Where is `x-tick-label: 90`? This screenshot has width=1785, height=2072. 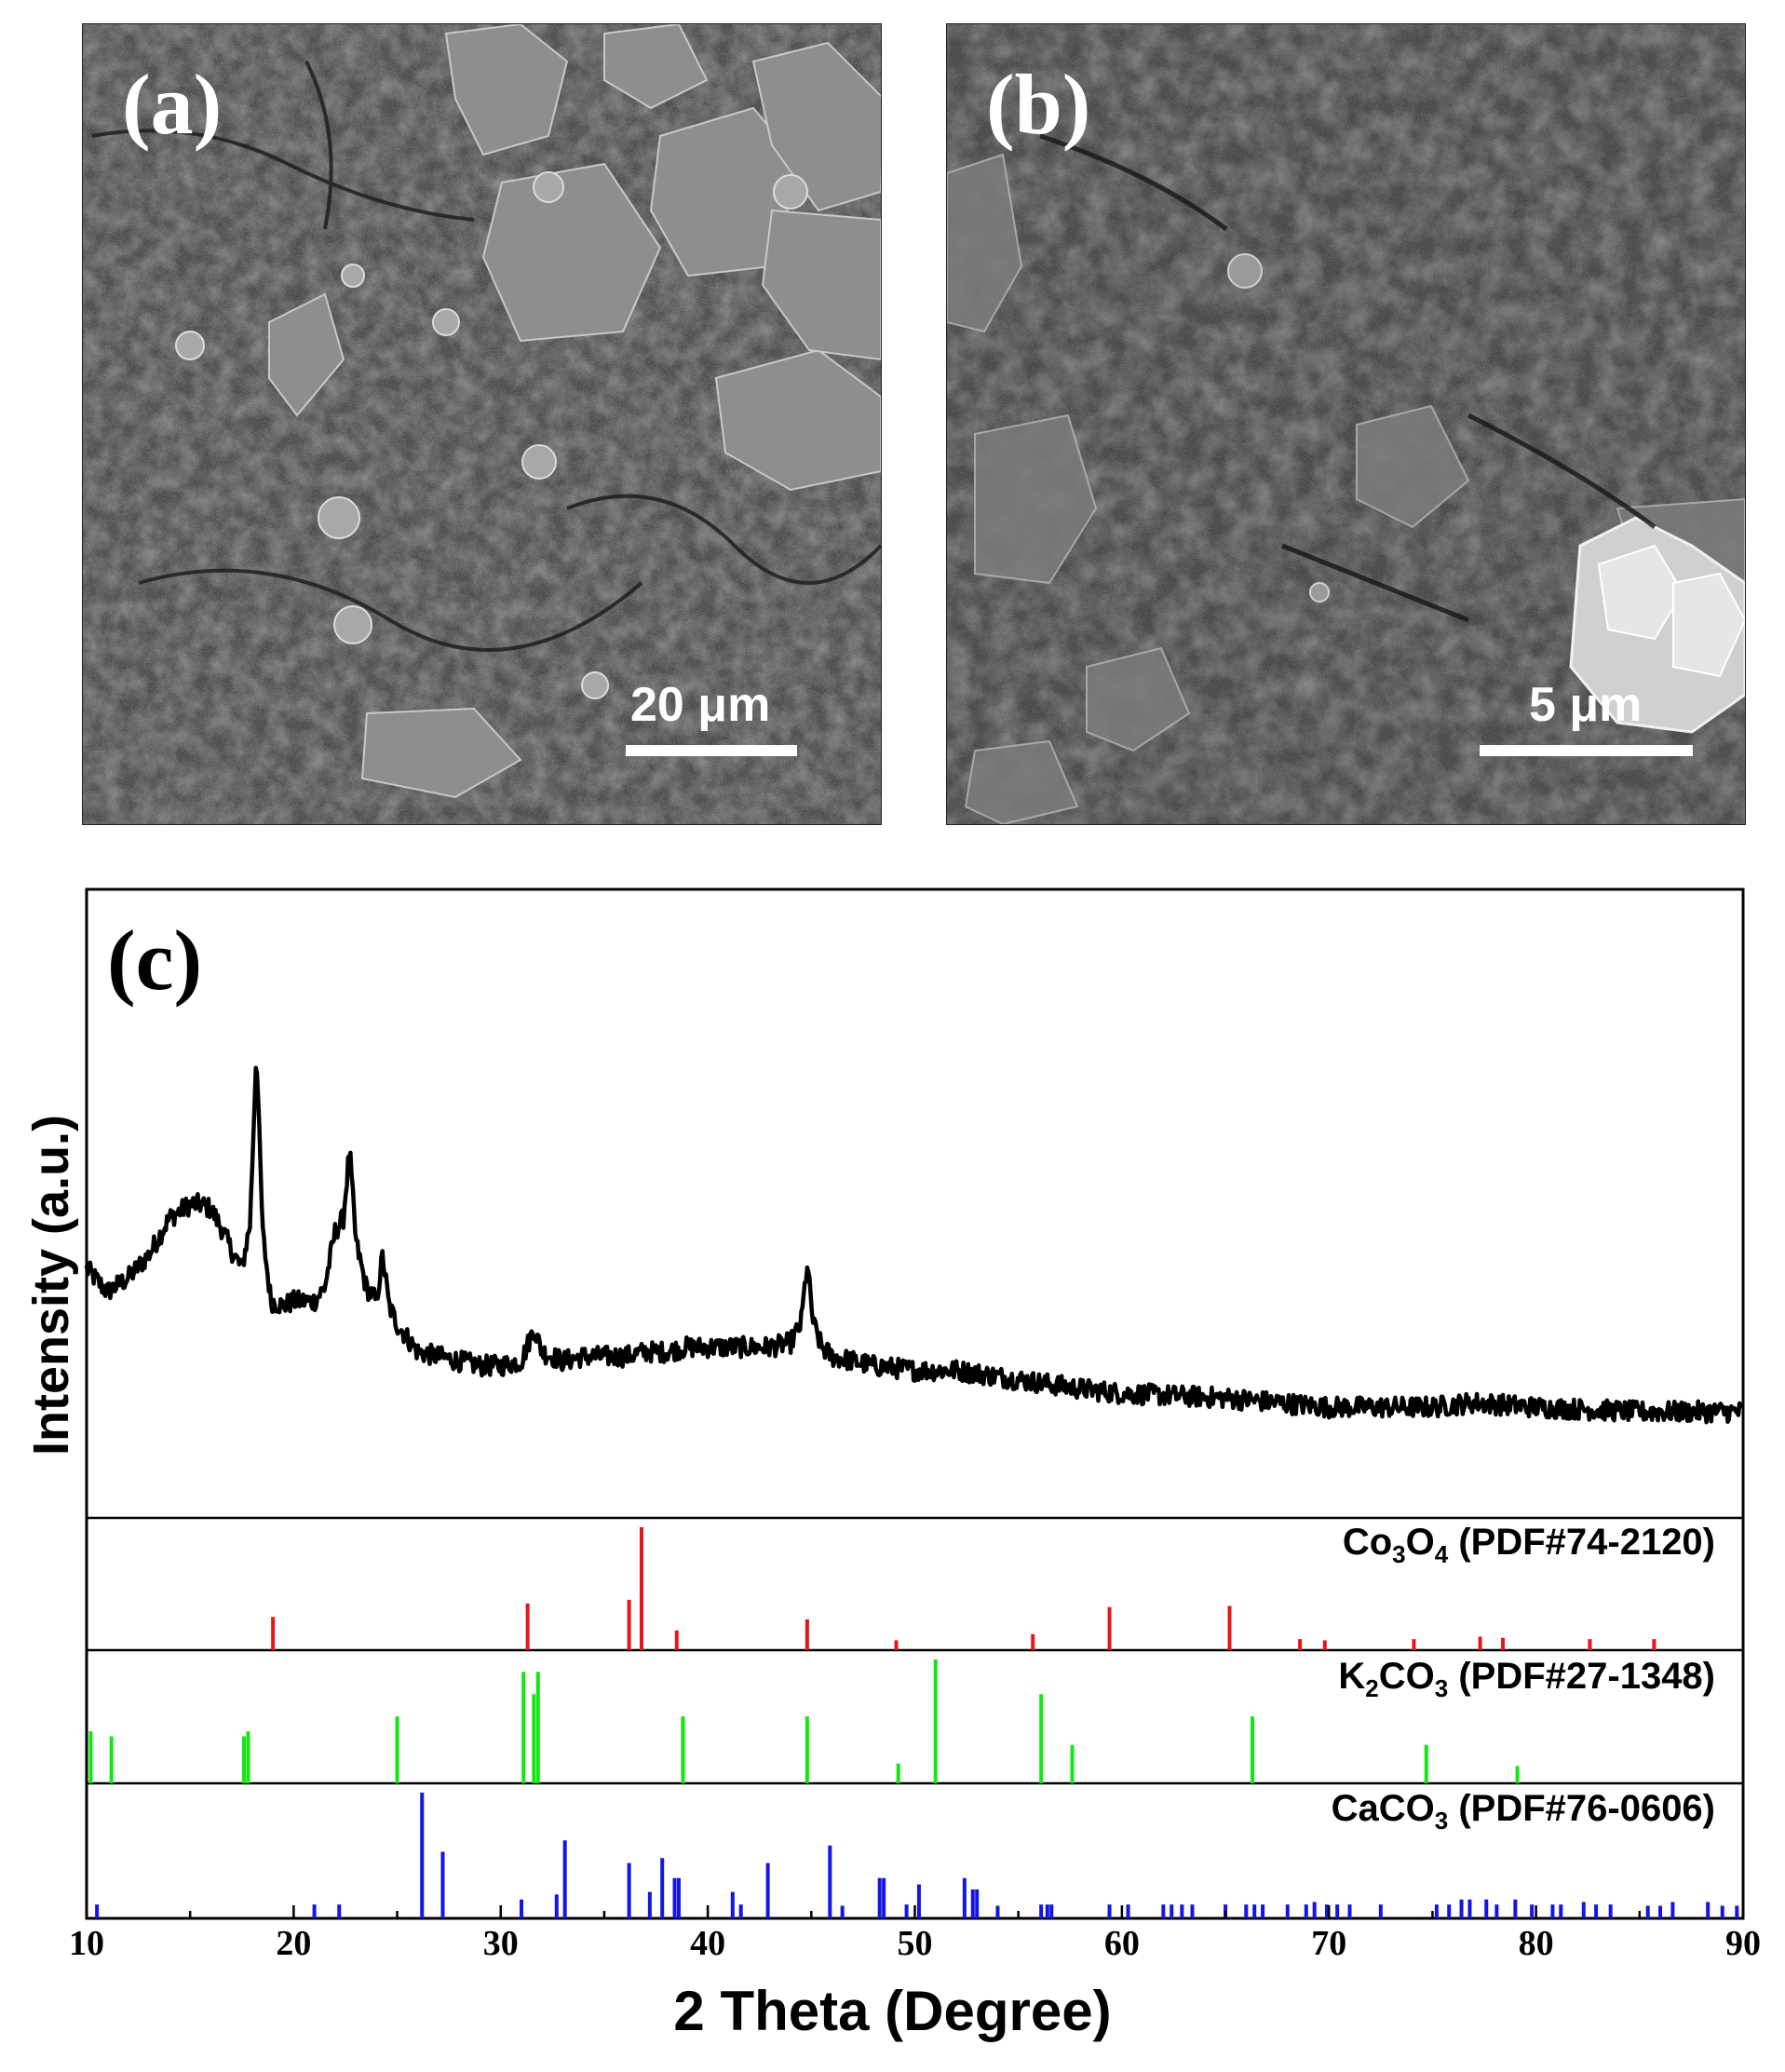
x-tick-label: 90 is located at coordinates (1743, 1943).